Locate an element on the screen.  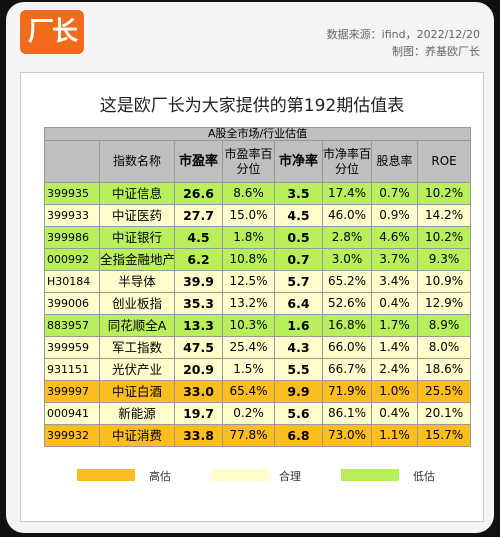
cell-pb: 0.5 is located at coordinates (298, 237).